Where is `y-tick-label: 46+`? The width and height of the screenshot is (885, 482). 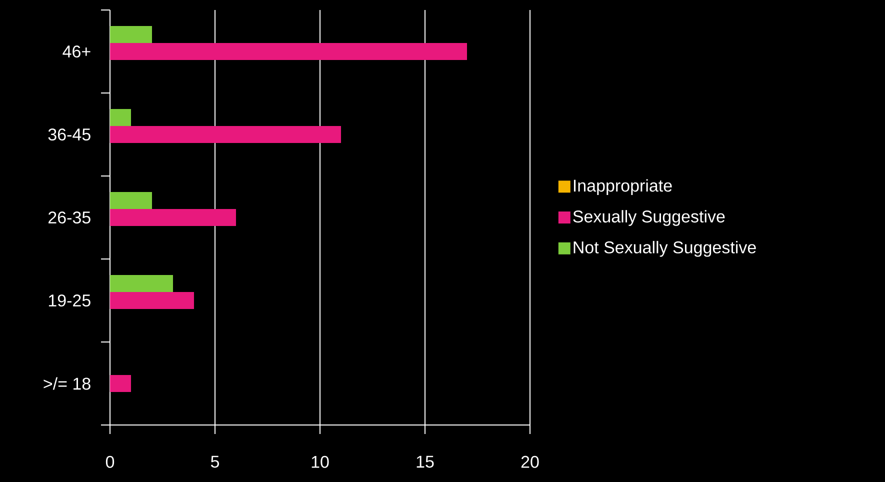
y-tick-label: 46+ is located at coordinates (76, 51).